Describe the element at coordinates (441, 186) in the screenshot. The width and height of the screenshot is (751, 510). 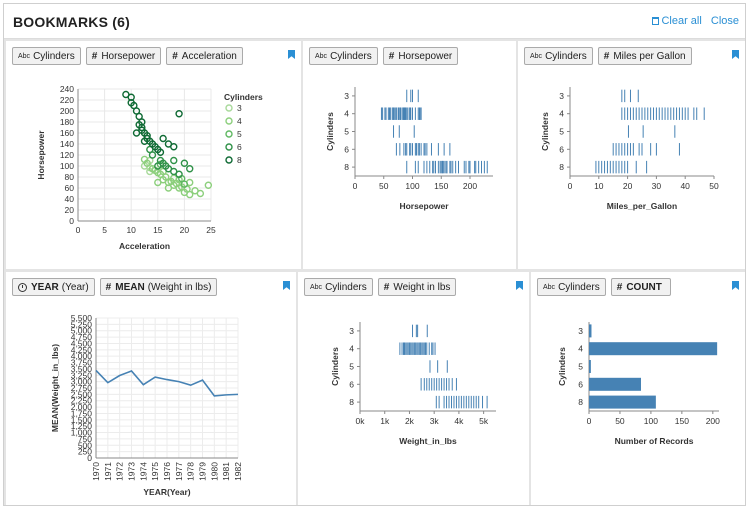
I see `x-tick-label: 150` at that location.